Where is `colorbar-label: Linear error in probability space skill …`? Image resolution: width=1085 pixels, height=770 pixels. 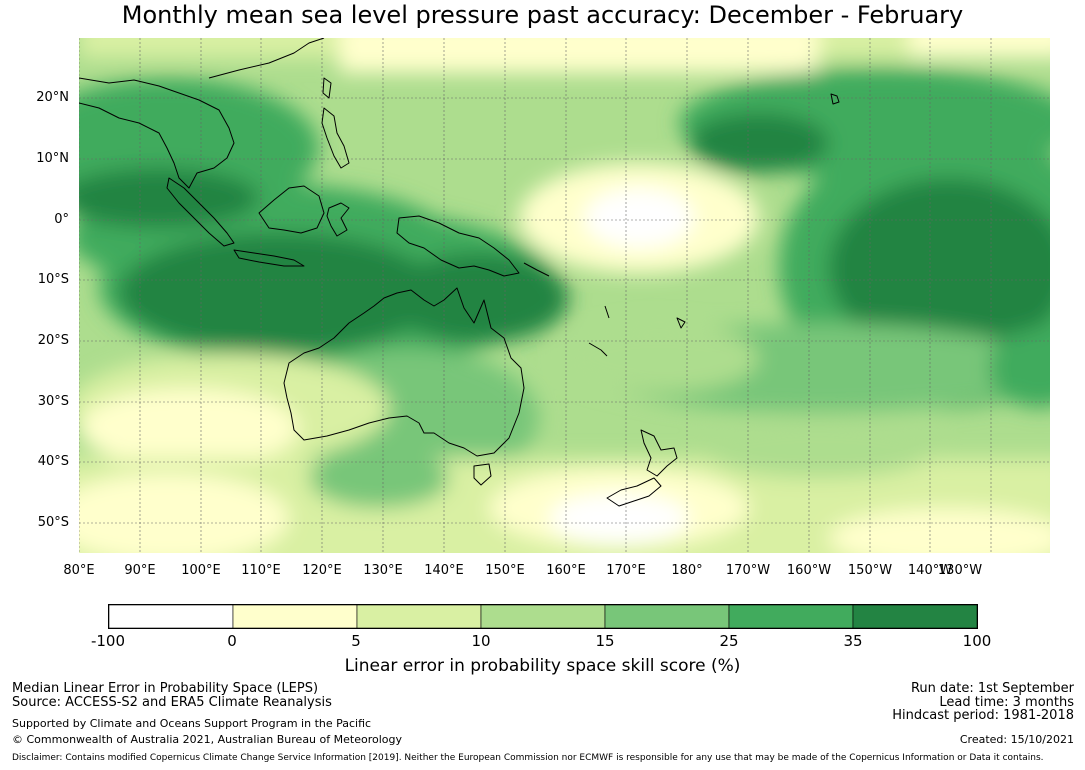
colorbar-label: Linear error in probability space skill … is located at coordinates (542, 666).